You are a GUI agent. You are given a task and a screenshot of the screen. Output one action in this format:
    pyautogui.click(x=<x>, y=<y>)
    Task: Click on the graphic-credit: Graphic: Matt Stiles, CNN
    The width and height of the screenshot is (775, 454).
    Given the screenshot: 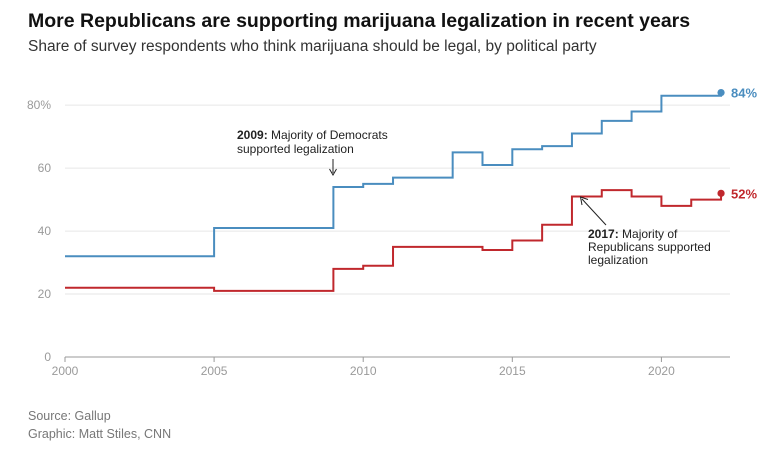 What is the action you would take?
    pyautogui.click(x=100, y=434)
    